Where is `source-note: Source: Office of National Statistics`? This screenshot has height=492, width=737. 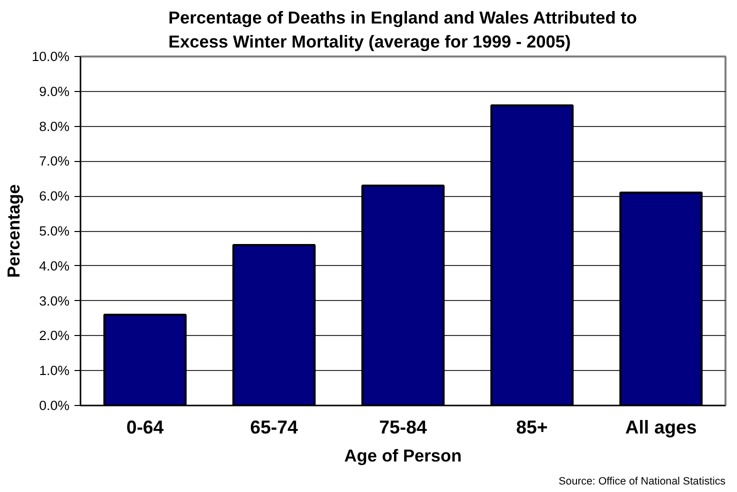
source-note: Source: Office of National Statistics is located at coordinates (642, 482).